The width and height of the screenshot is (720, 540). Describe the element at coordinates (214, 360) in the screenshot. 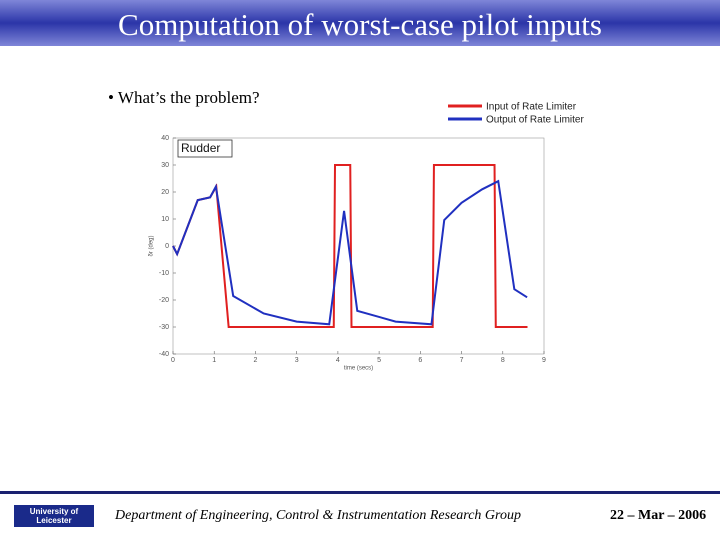

I see `x-tick-label: 1` at that location.